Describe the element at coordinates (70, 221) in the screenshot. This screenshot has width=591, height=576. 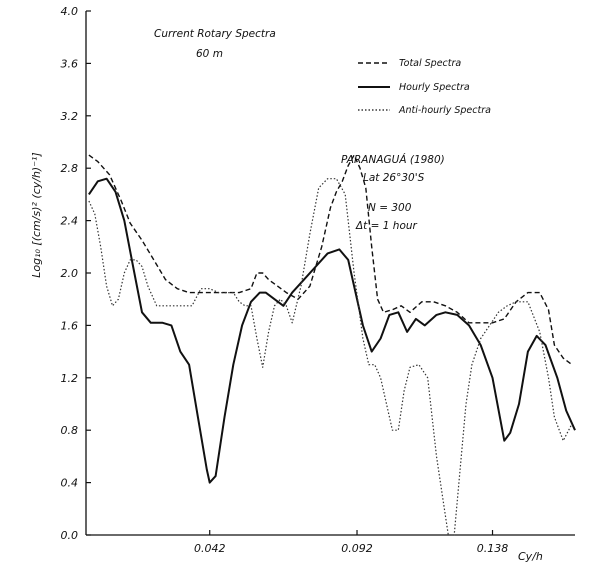
I see `y-tick-label: 2.4` at that location.